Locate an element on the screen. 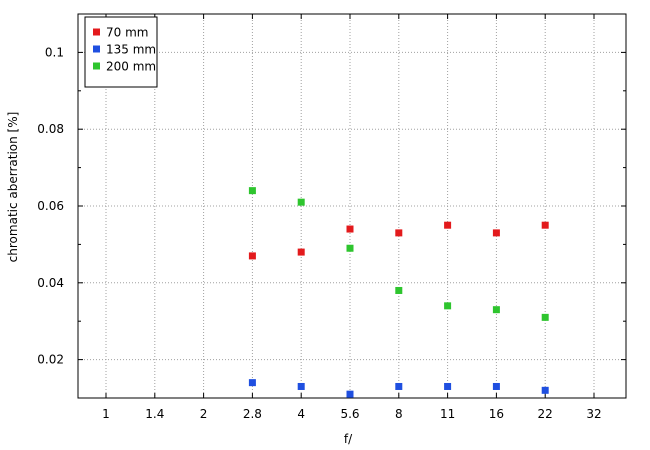  legend-label: 135 mm is located at coordinates (131, 50).